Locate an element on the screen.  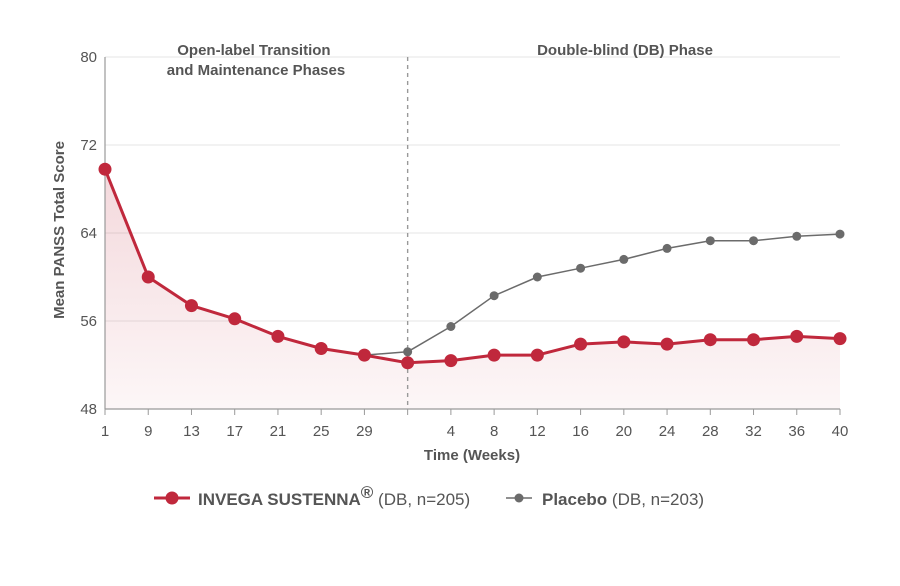
x-tick-label: 1 is located at coordinates (105, 431).